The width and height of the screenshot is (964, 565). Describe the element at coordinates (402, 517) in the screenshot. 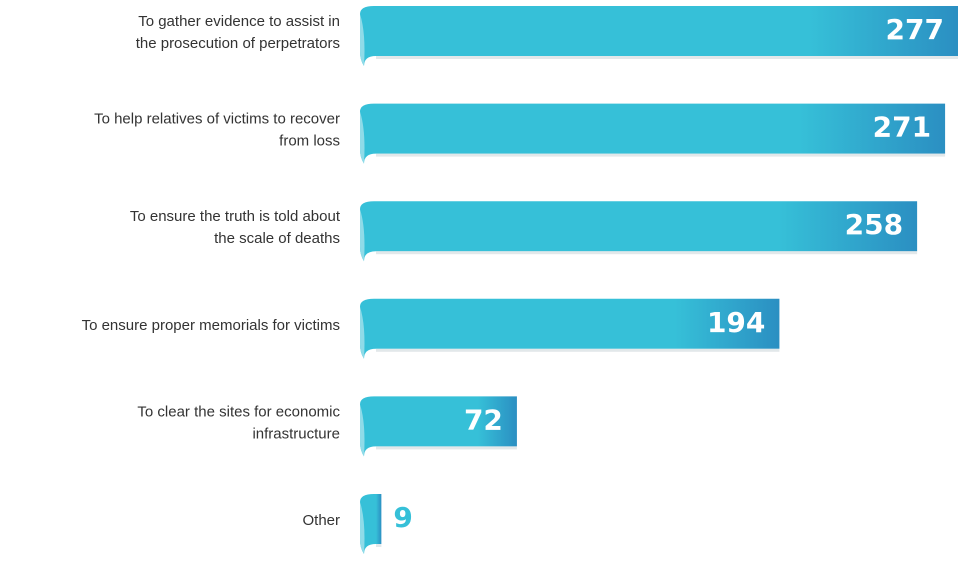

I see `value-label: 9` at that location.